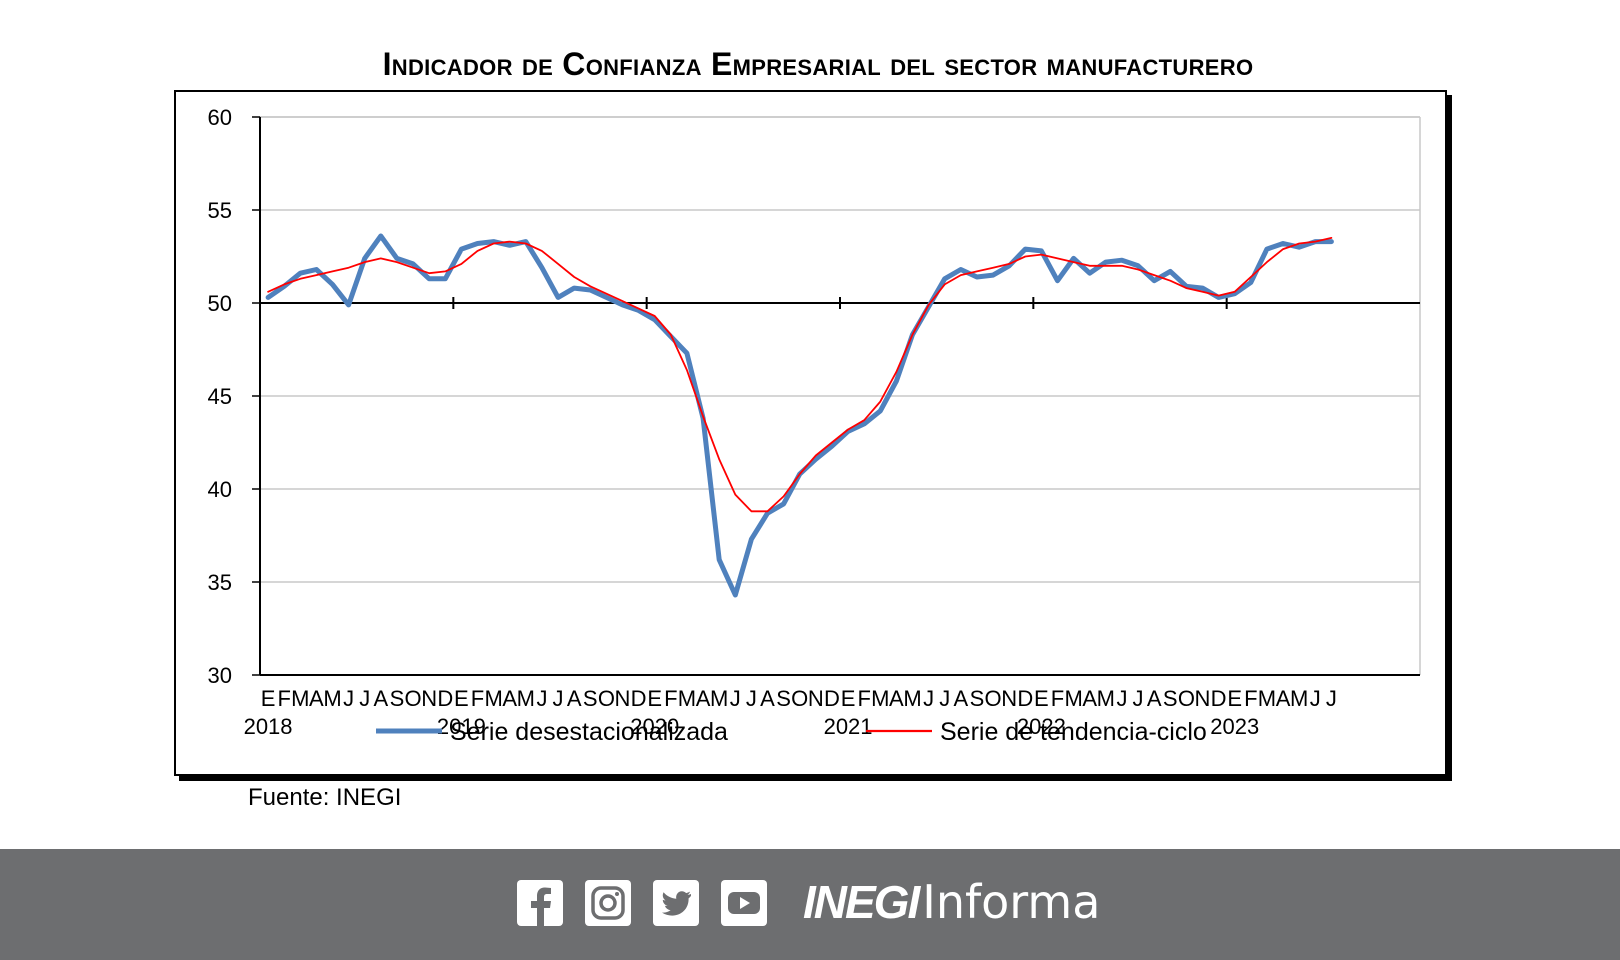 The width and height of the screenshot is (1620, 960). I want to click on youtube-icon, so click(744, 903).